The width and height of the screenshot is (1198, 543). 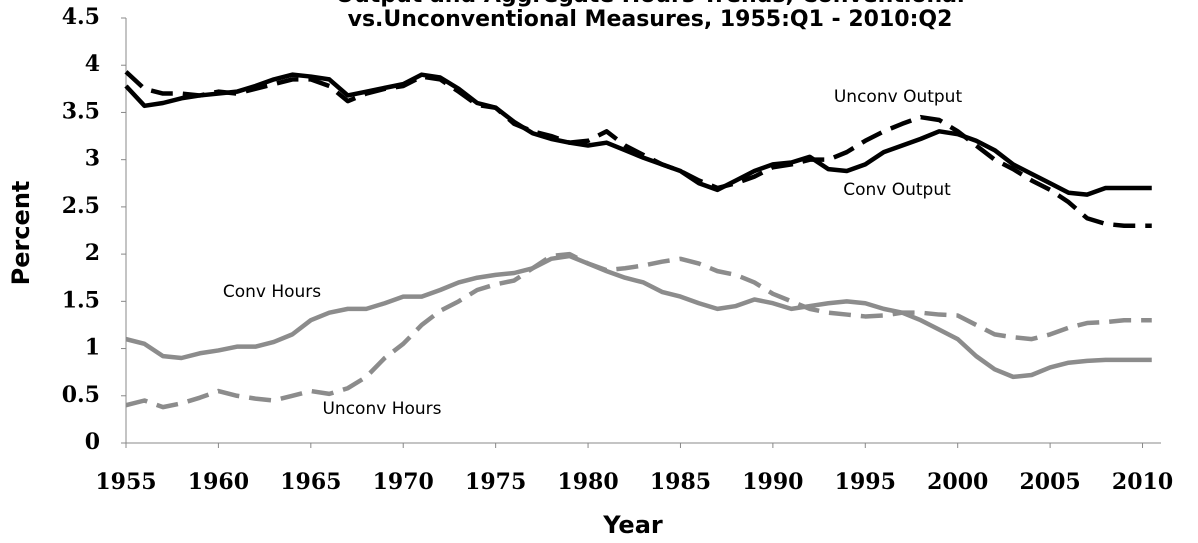 I want to click on x-tick-label: 1955, so click(x=125, y=482).